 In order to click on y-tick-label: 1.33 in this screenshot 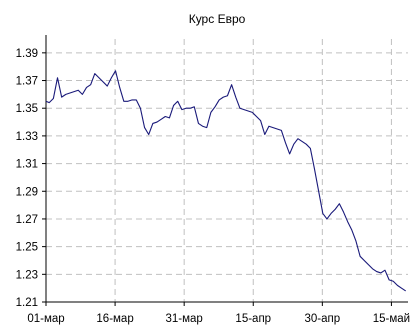, I will do `click(27, 137)`.